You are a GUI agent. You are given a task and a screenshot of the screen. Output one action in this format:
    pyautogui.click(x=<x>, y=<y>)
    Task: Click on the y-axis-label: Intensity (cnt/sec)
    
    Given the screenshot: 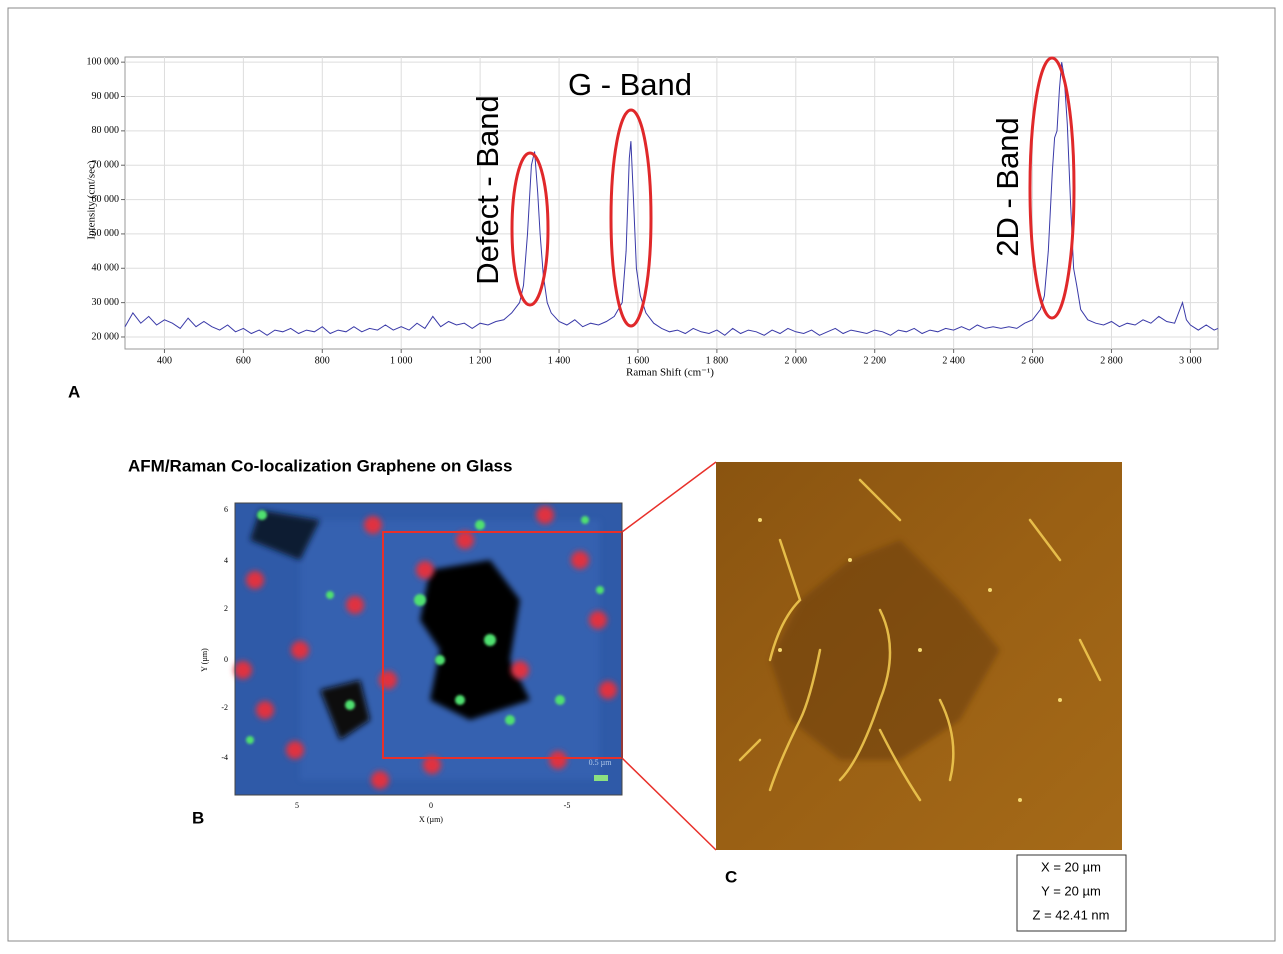 What is the action you would take?
    pyautogui.click(x=92, y=199)
    